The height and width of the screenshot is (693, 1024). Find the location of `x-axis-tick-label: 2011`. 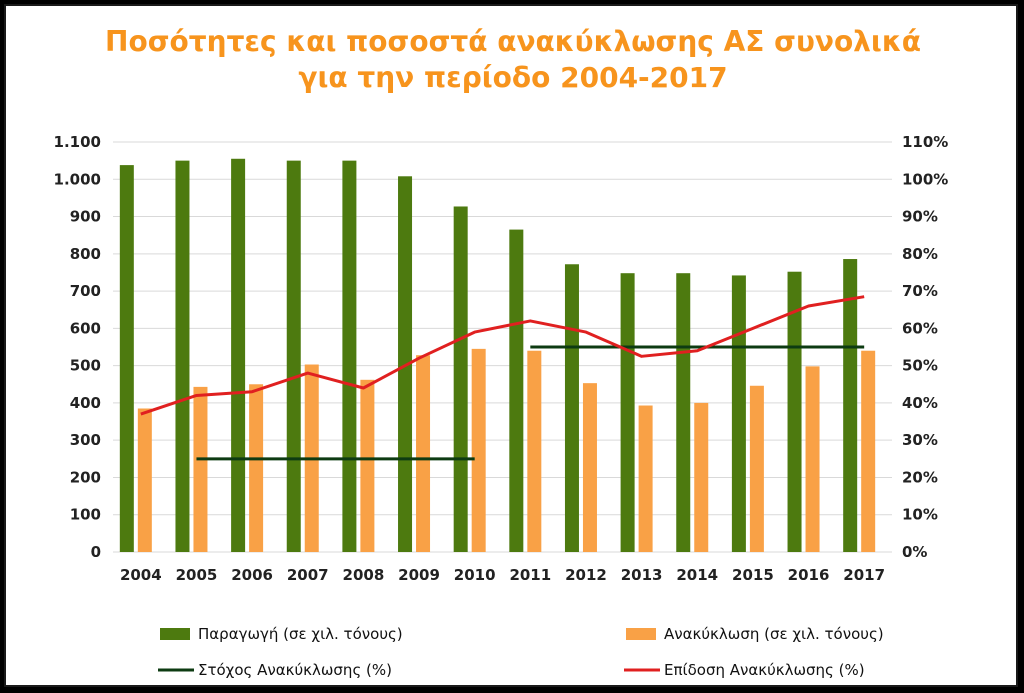

x-axis-tick-label: 2011 is located at coordinates (530, 575).